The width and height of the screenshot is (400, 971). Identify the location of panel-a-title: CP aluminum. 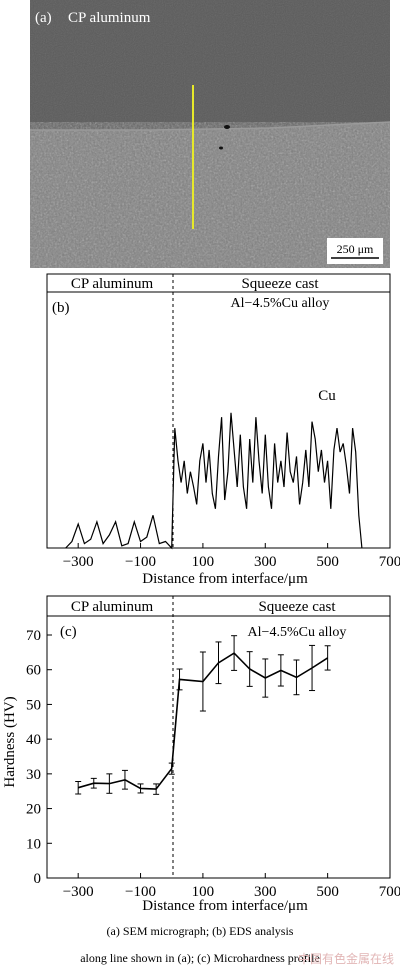
(109, 18).